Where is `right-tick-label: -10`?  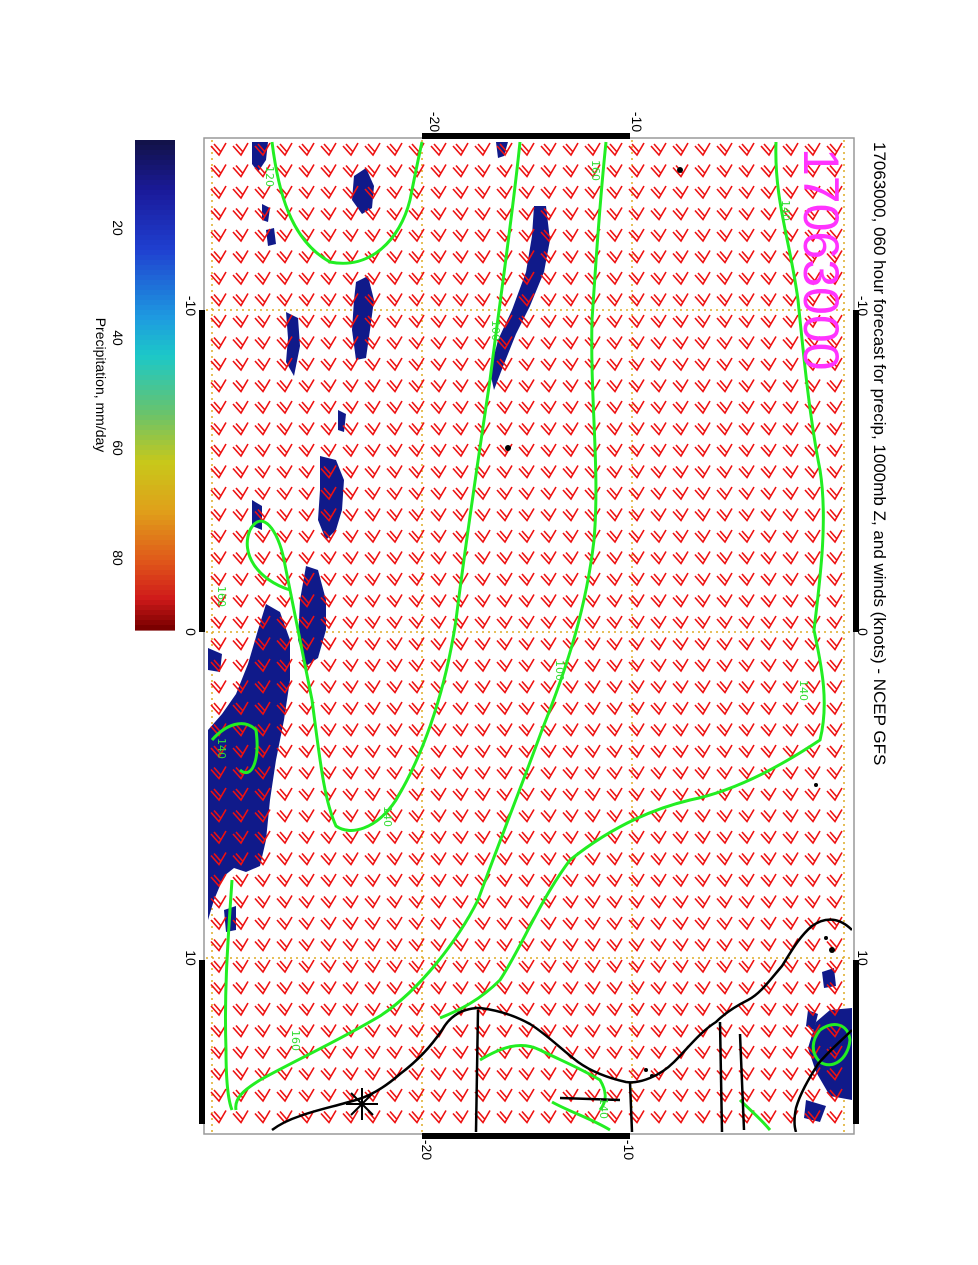 right-tick-label: -10 is located at coordinates (863, 306).